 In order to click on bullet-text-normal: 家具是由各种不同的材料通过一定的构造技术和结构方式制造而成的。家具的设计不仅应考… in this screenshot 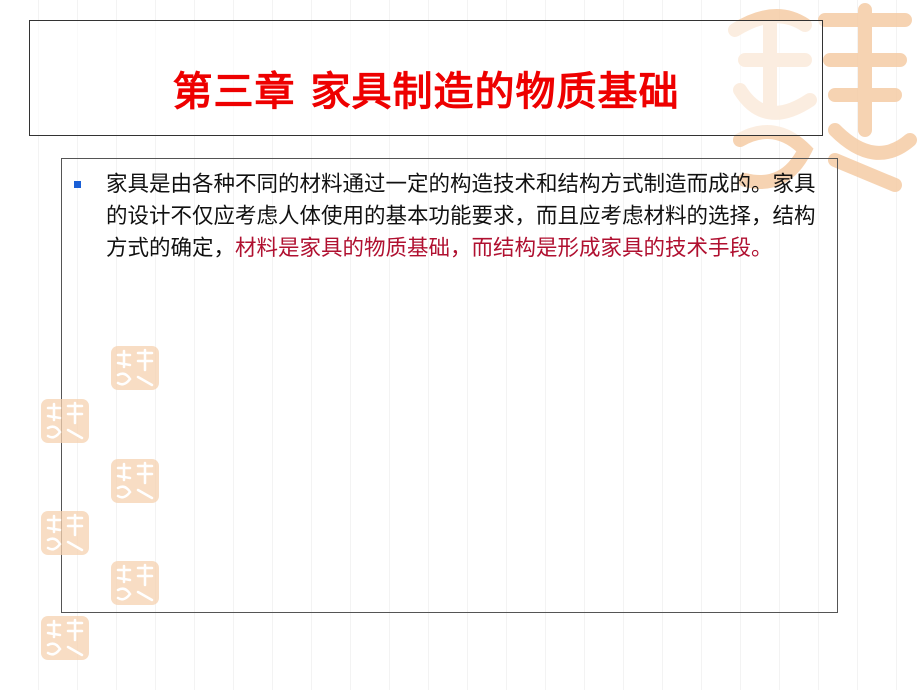, I will do `click(461, 216)`.